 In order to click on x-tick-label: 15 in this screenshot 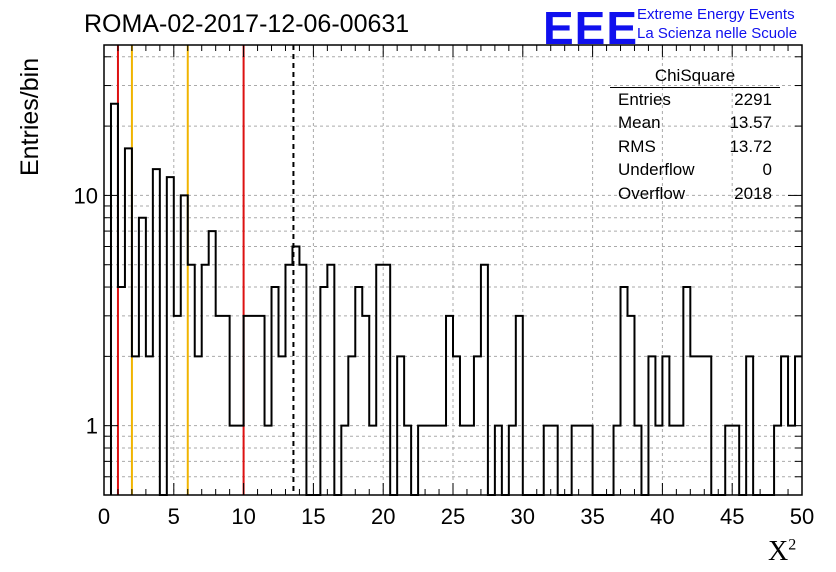, I will do `click(313, 516)`.